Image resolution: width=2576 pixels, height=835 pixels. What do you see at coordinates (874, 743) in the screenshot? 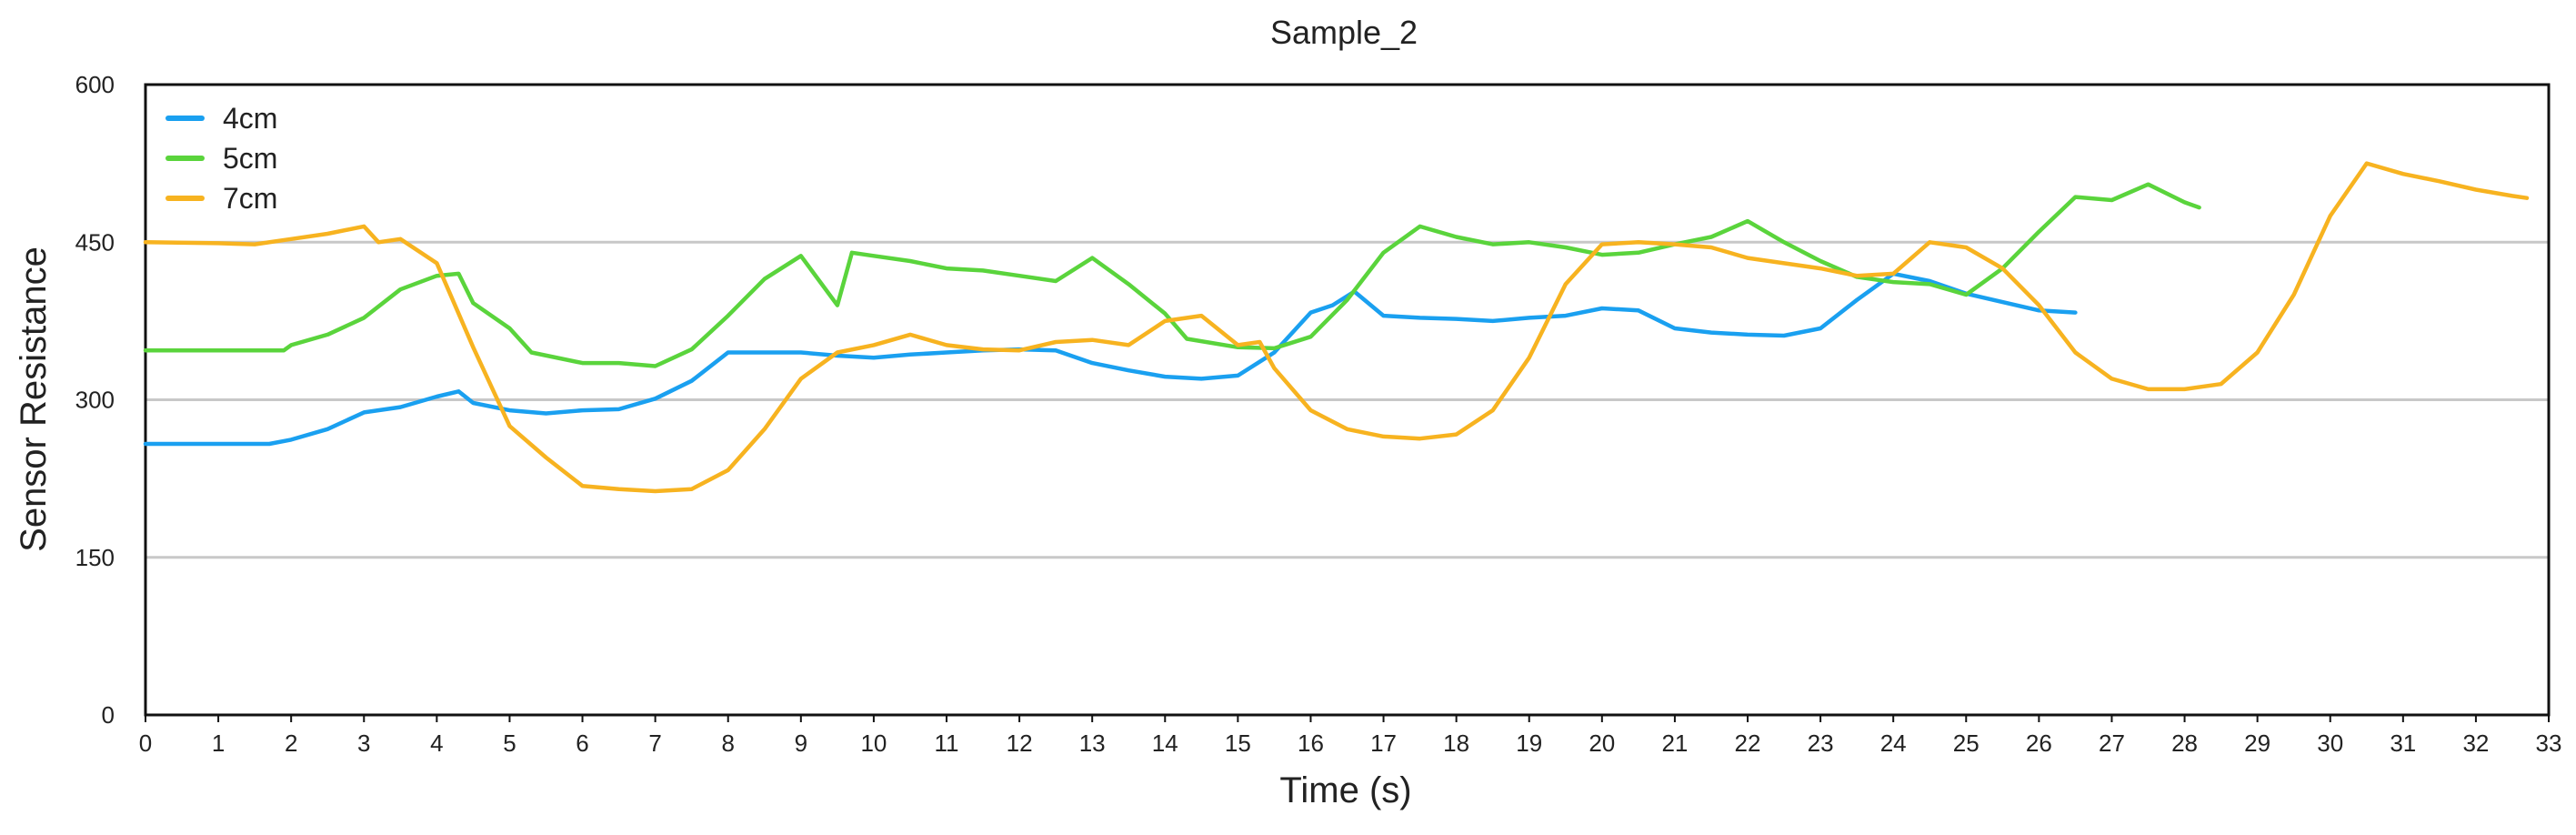
I see `x-tick-label: 10` at bounding box center [874, 743].